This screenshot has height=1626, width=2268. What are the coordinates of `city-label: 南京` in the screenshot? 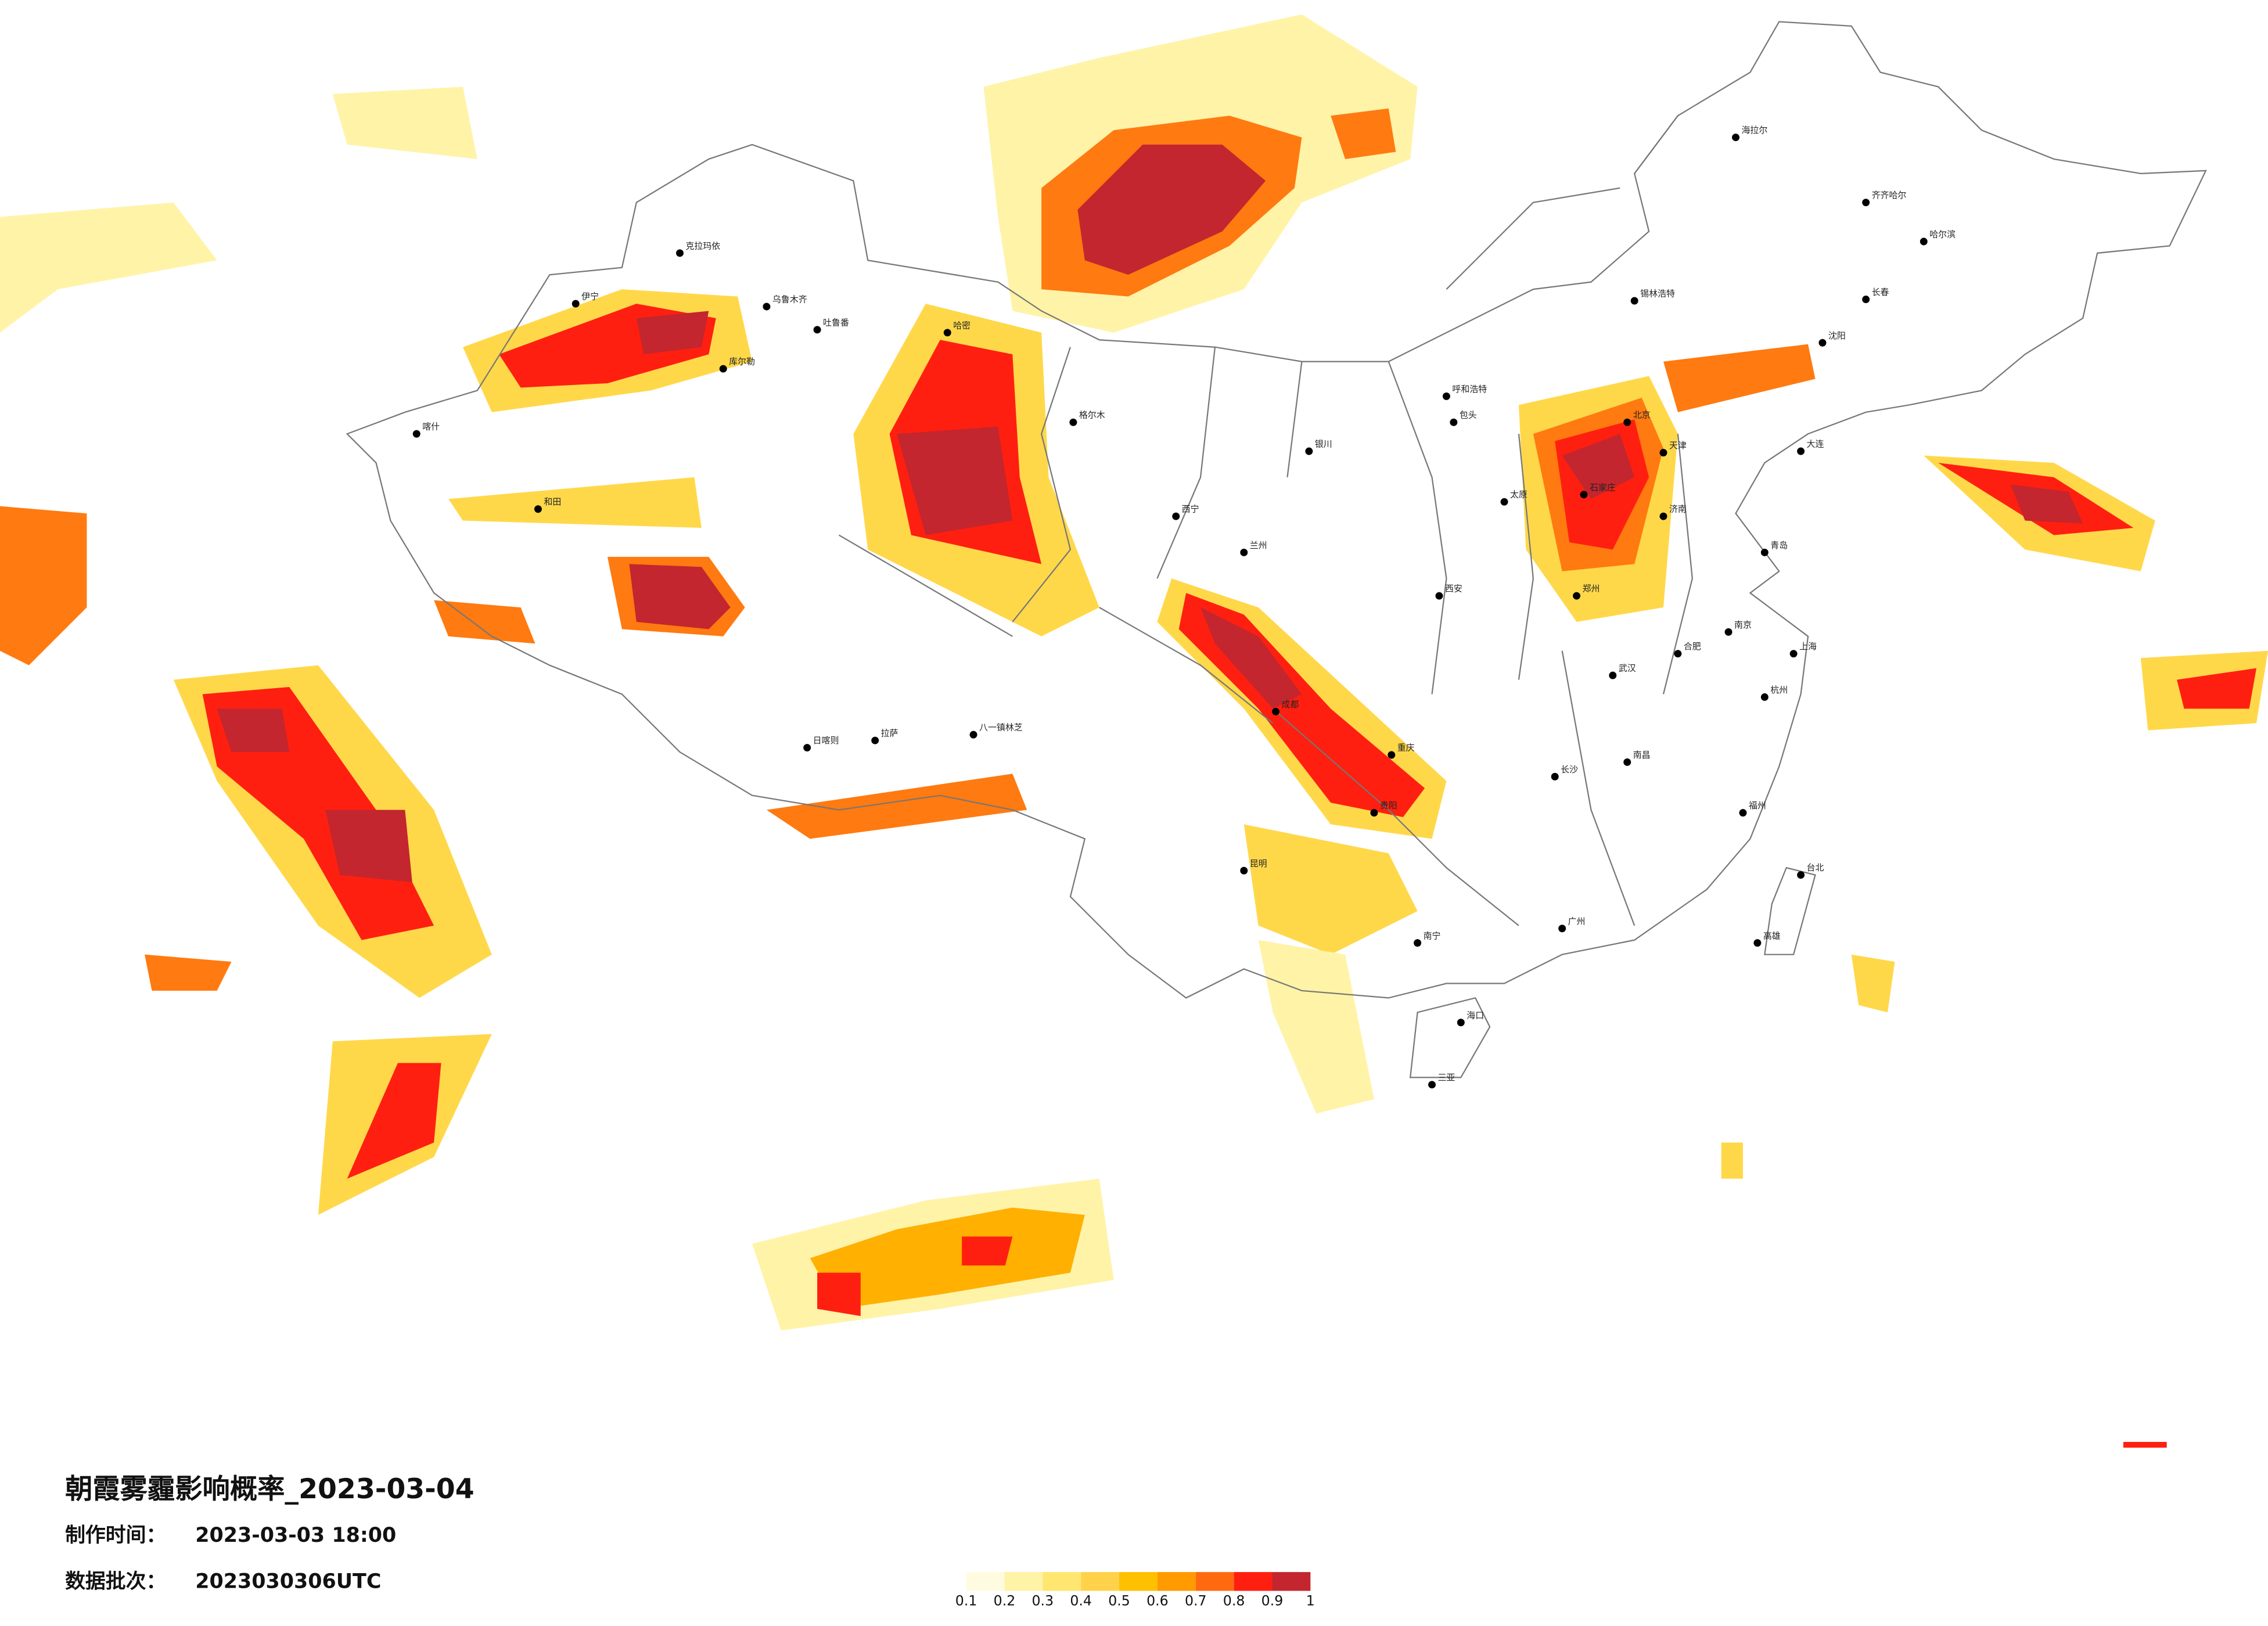 It's located at (1743, 625).